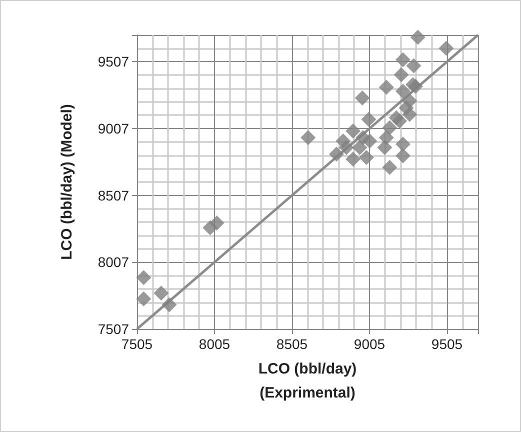 This screenshot has width=521, height=432. I want to click on y-axis-title: LCO (bbl/day) (Model), so click(67, 182).